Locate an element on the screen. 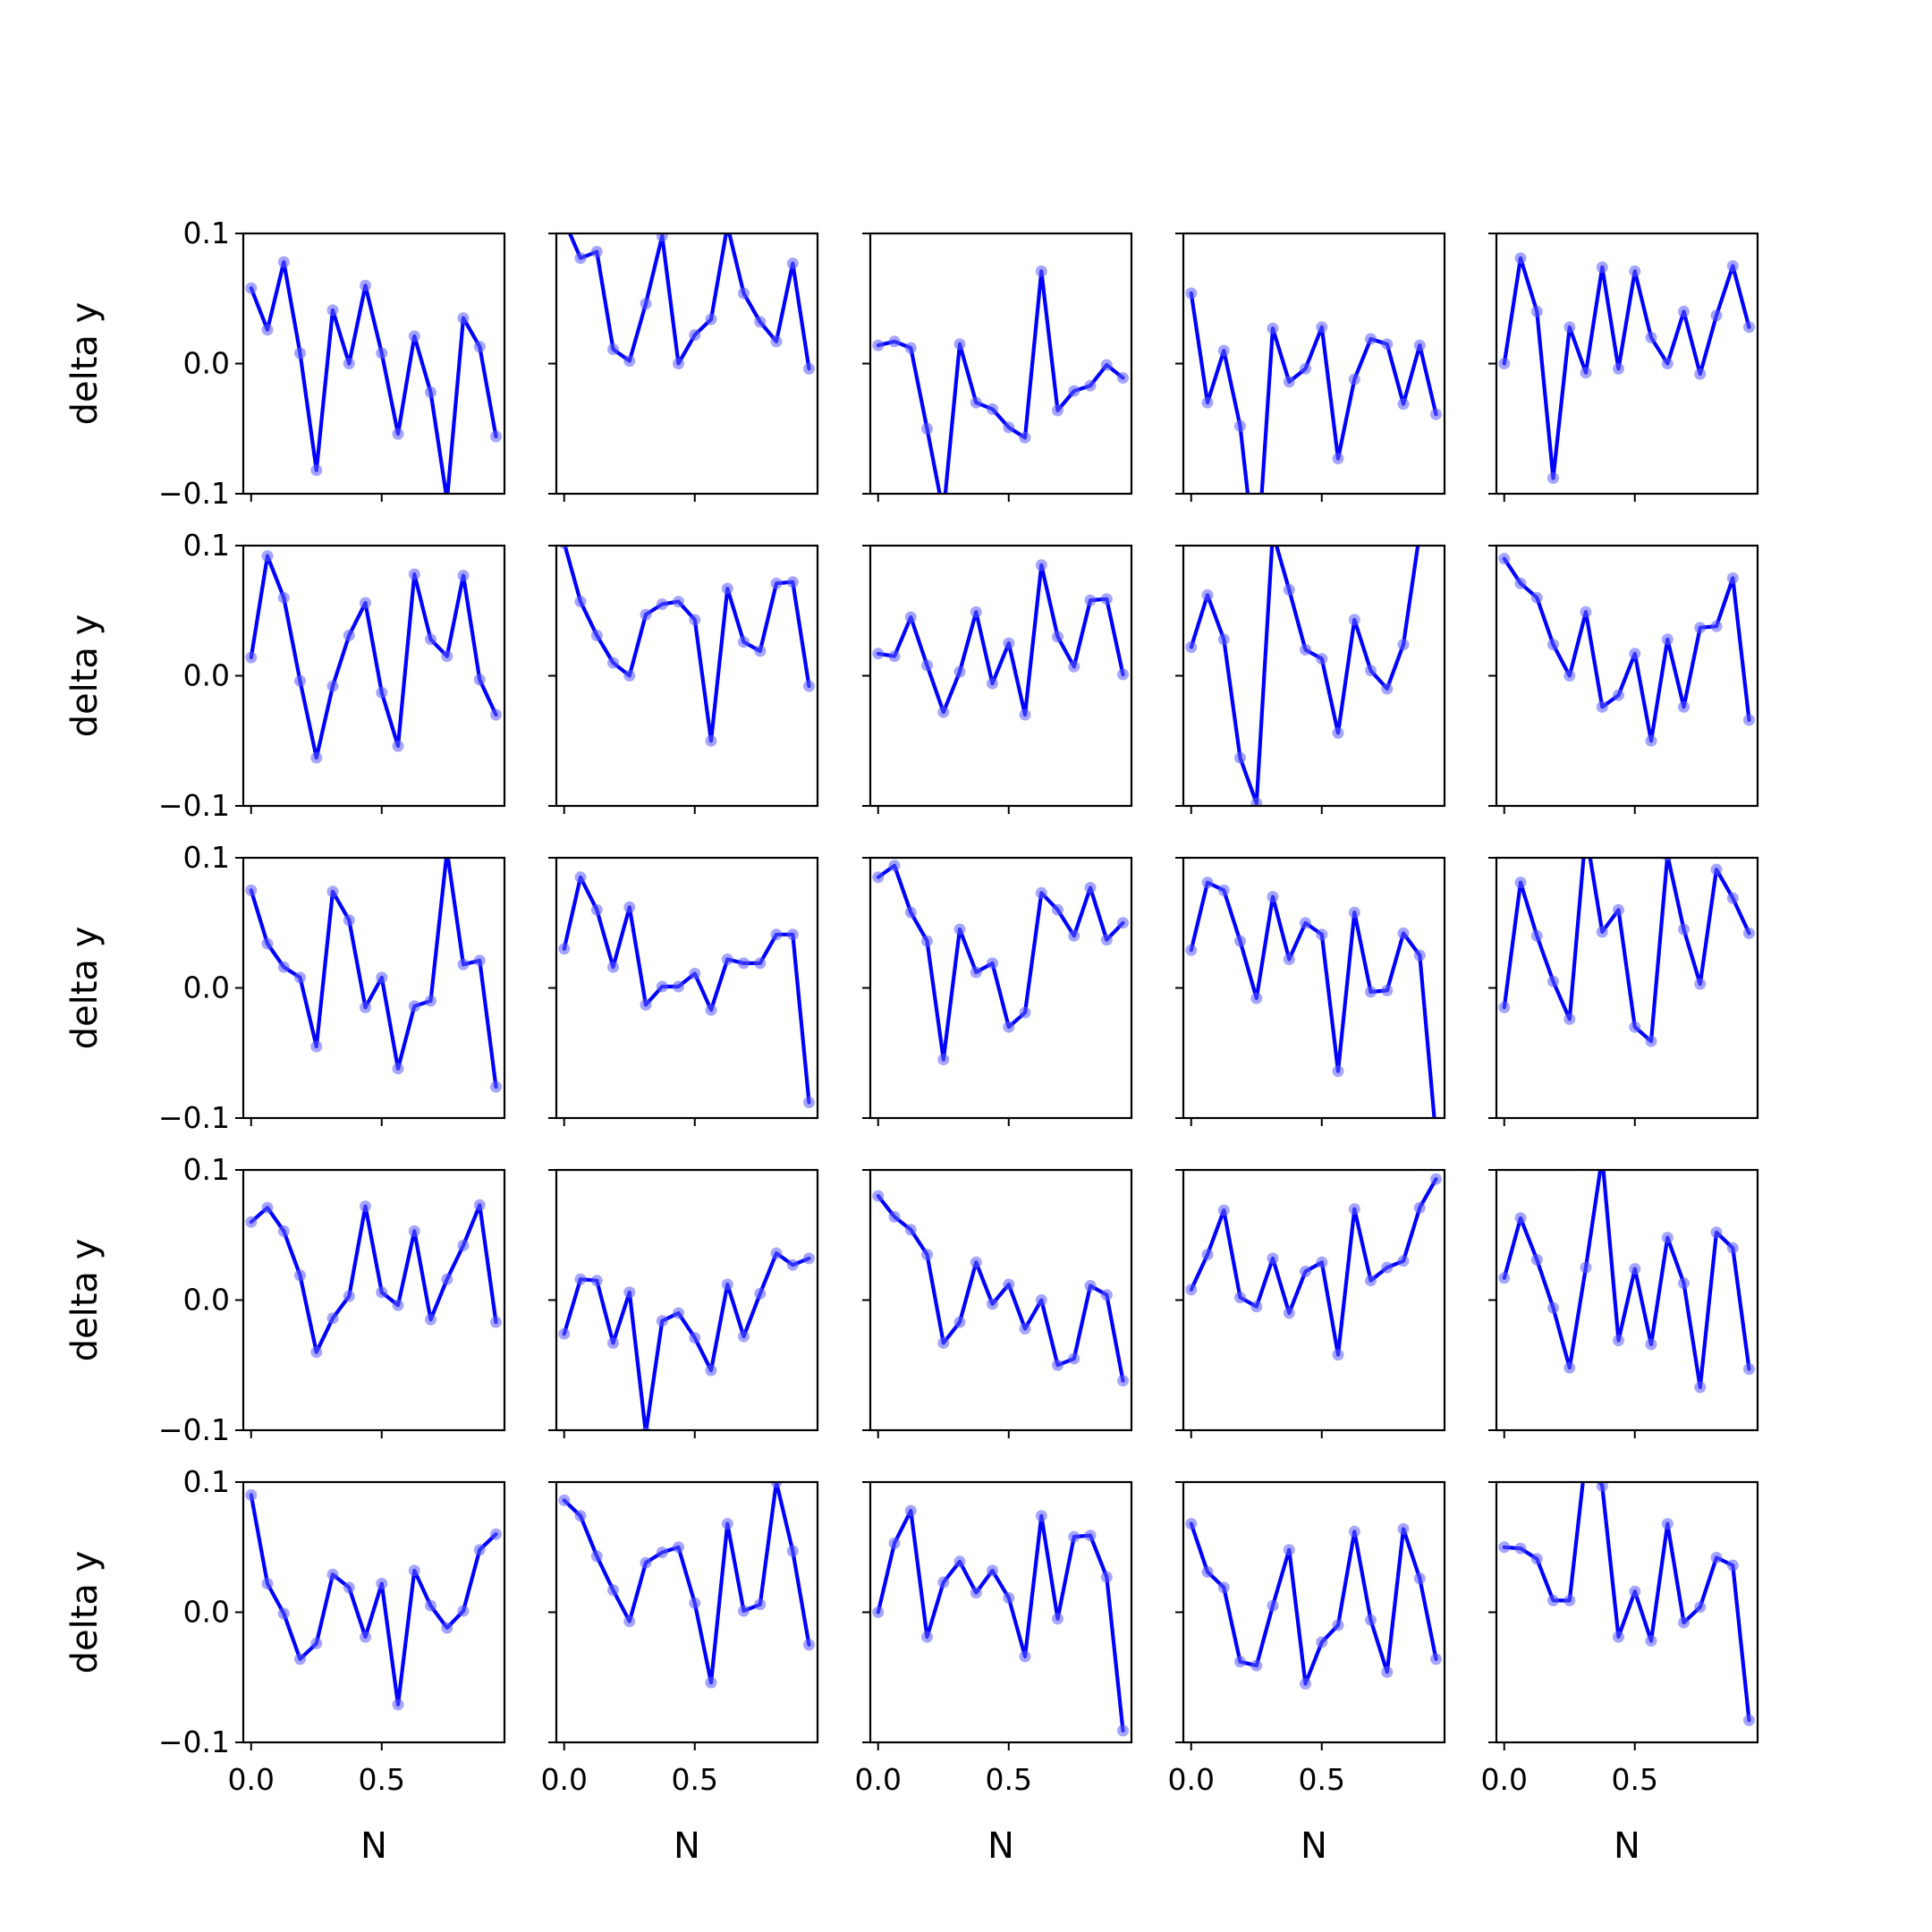 The height and width of the screenshot is (1932, 1932). subplot-r3-c3 is located at coordinates (997, 991).